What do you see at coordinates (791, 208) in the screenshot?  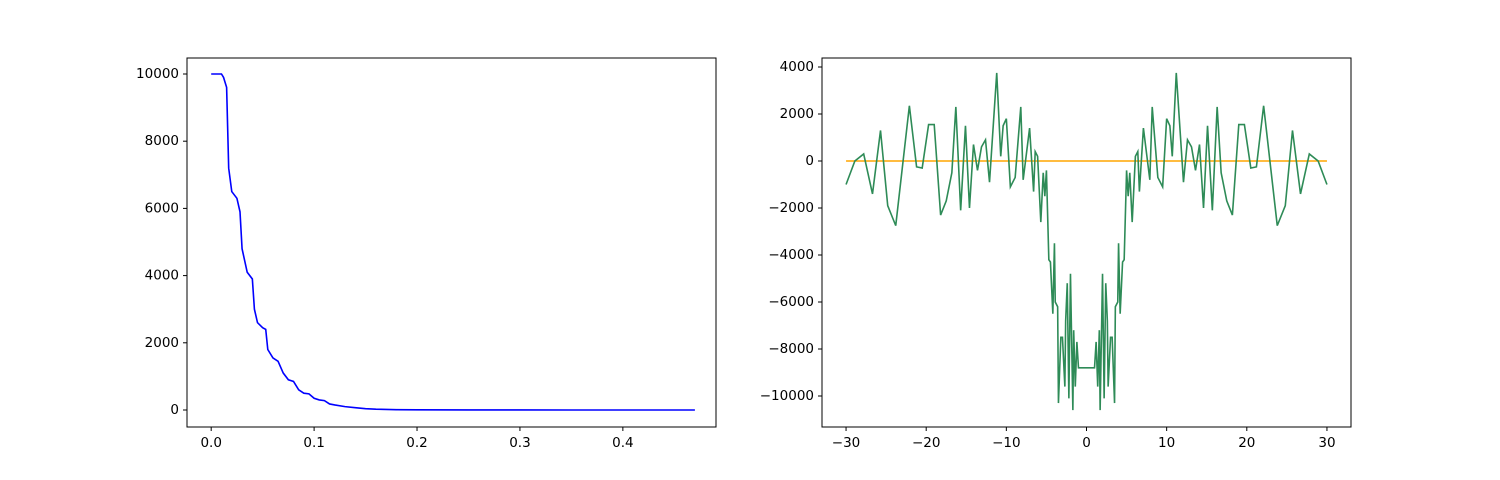 I see `y-tick-label: −2000` at bounding box center [791, 208].